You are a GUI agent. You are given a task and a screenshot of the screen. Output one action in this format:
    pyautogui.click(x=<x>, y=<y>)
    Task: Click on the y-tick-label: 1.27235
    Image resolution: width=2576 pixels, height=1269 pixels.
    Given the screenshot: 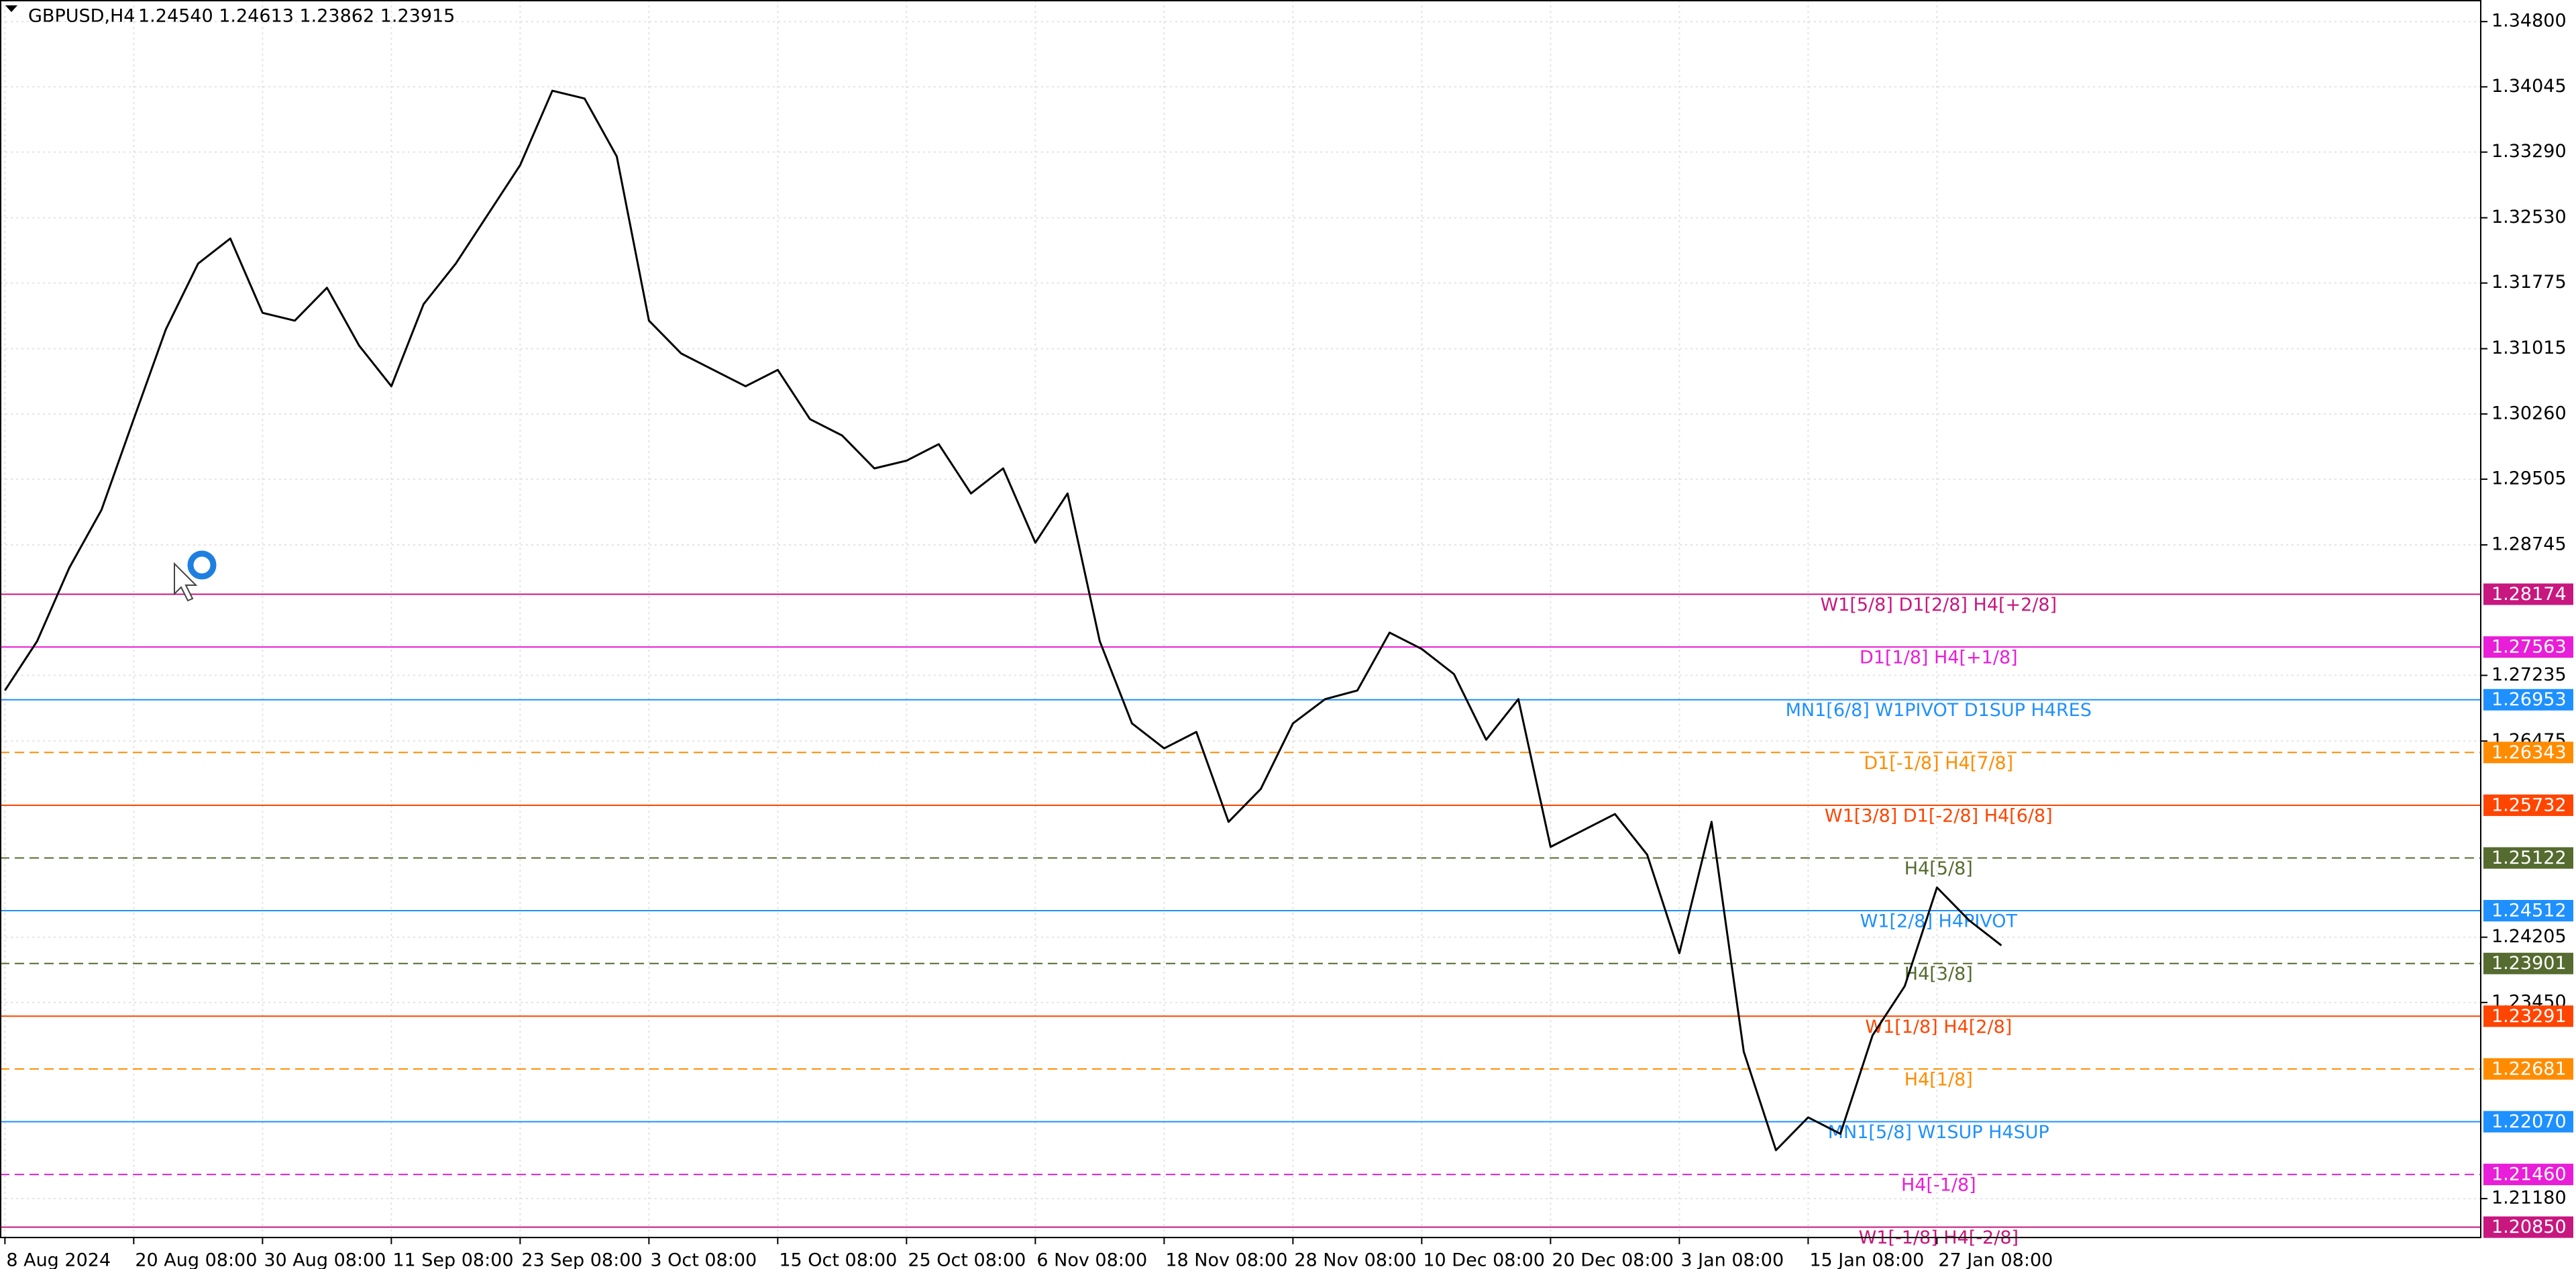 What is the action you would take?
    pyautogui.click(x=2529, y=674)
    